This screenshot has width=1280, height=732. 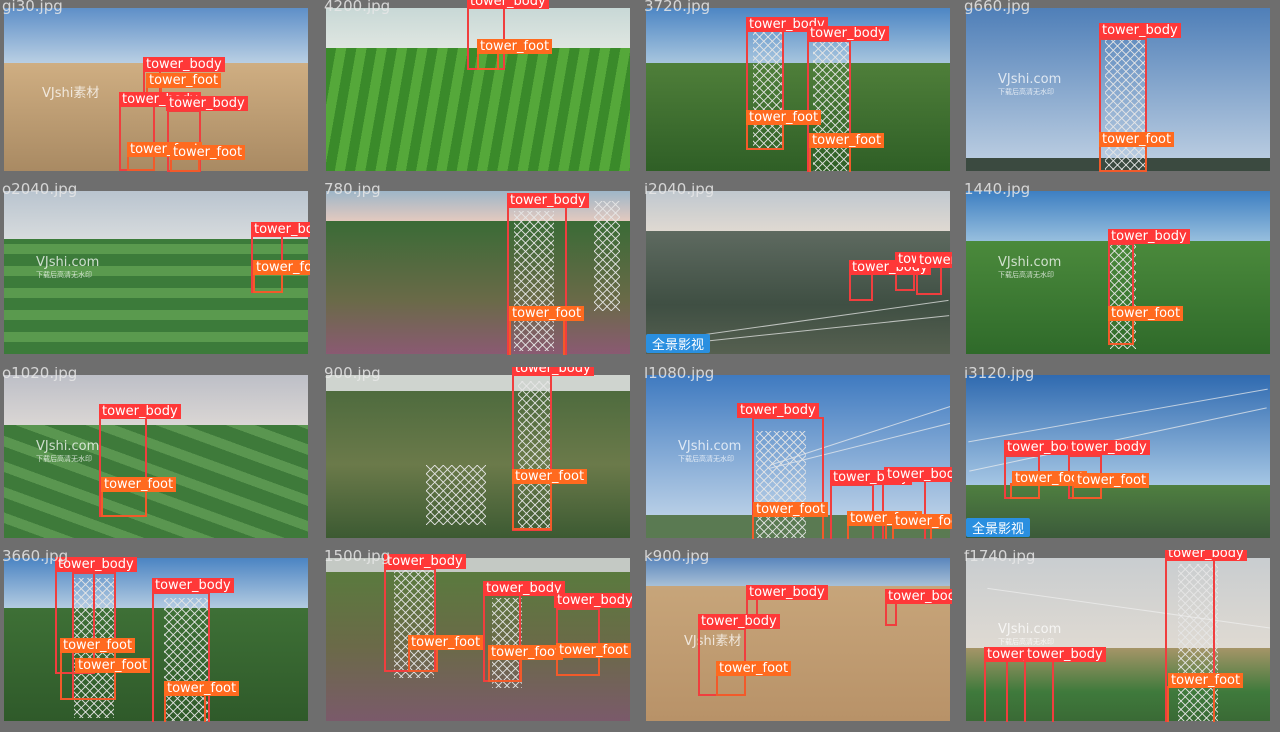 I want to click on file-name: 3720.jpg, so click(x=677, y=7).